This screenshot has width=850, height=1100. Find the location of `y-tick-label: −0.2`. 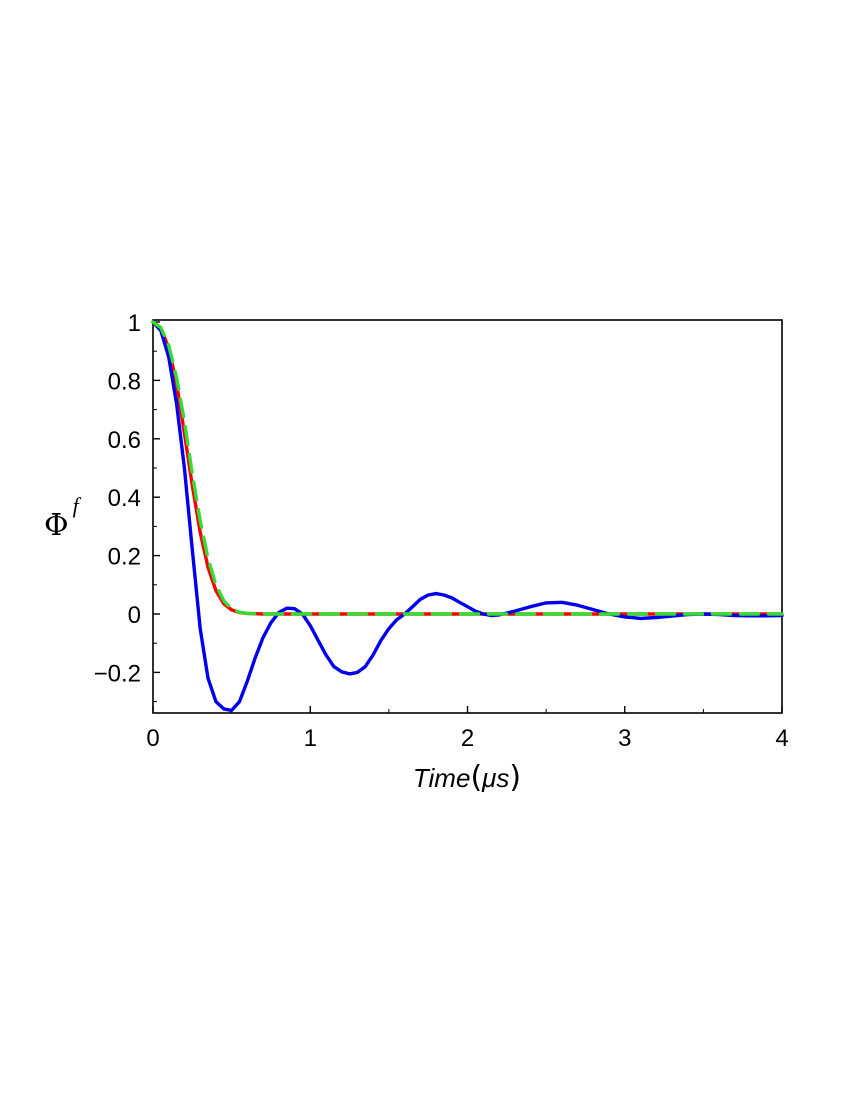

y-tick-label: −0.2 is located at coordinates (117, 673).